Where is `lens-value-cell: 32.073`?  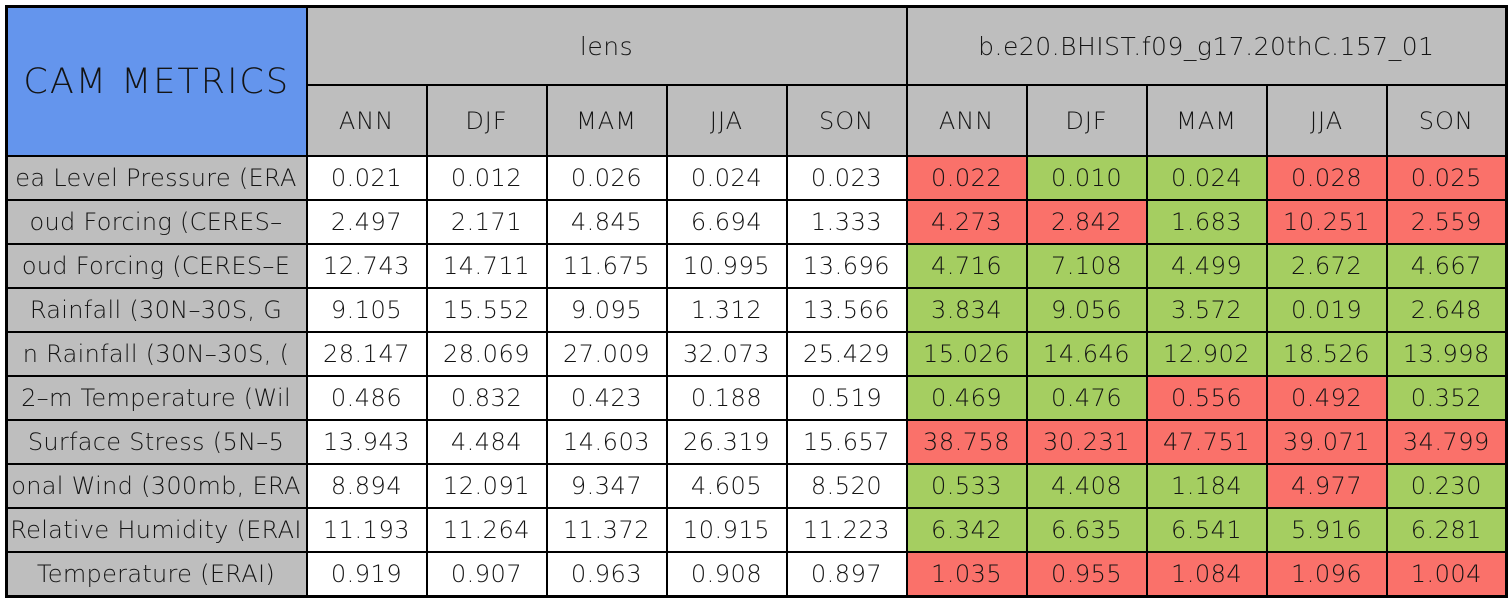
lens-value-cell: 32.073 is located at coordinates (726, 354).